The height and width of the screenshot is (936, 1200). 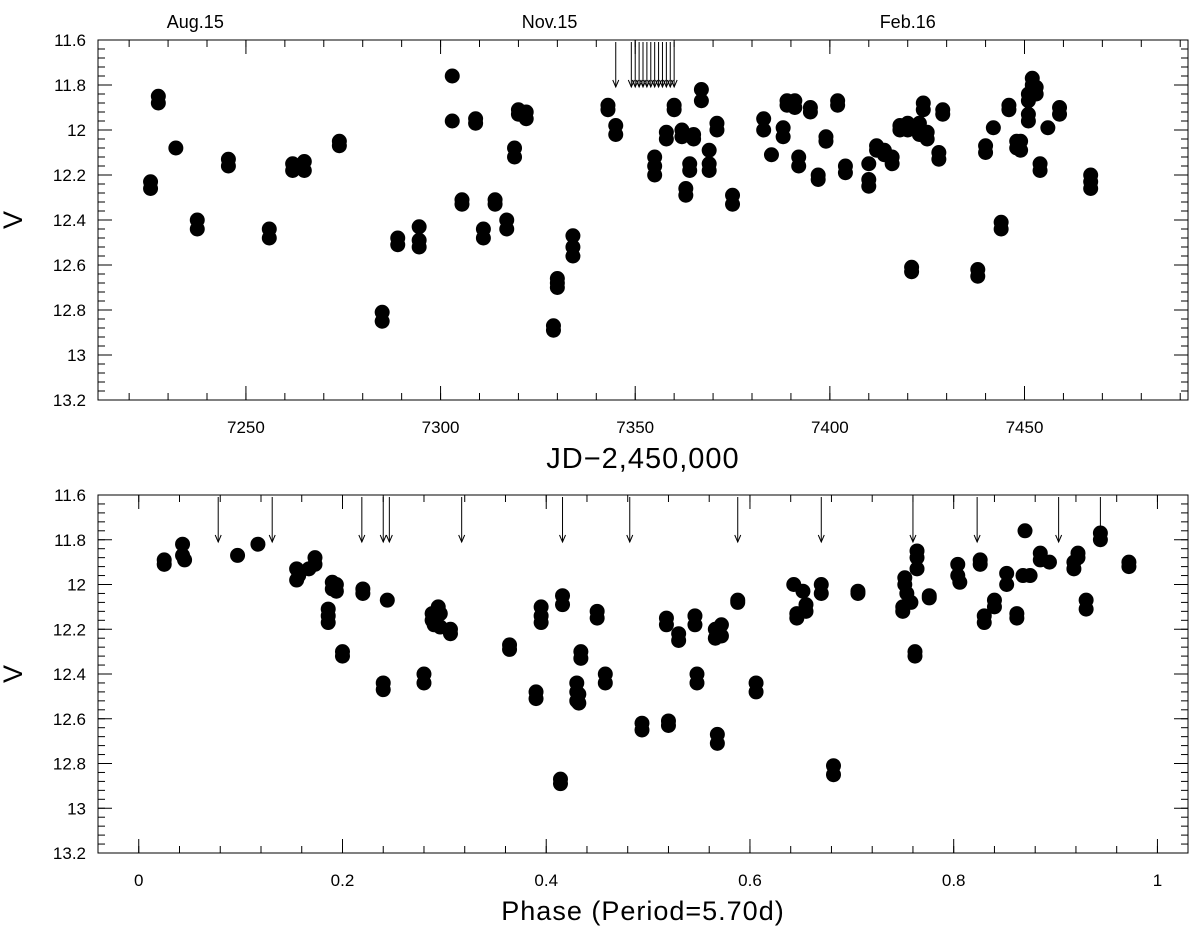 What do you see at coordinates (642, 459) in the screenshot?
I see `jd-x-axis-label: JD−2,450,000` at bounding box center [642, 459].